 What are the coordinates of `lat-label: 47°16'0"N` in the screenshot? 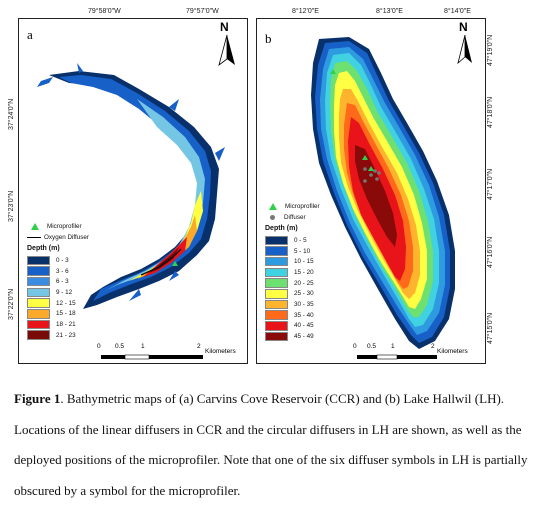 It's located at (490, 252).